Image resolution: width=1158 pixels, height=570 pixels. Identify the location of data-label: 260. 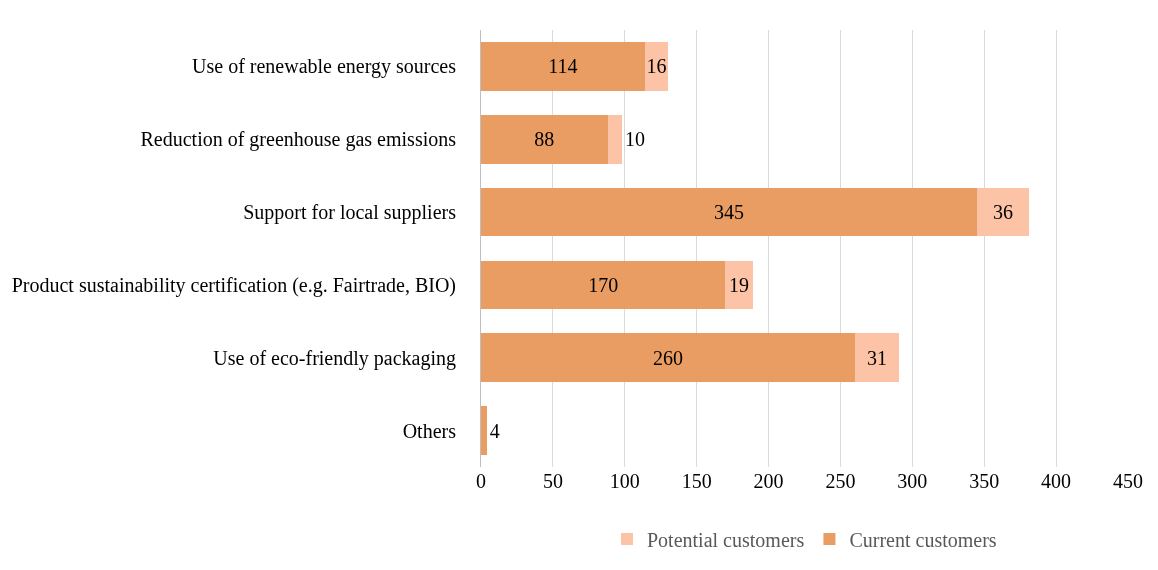
(667, 357).